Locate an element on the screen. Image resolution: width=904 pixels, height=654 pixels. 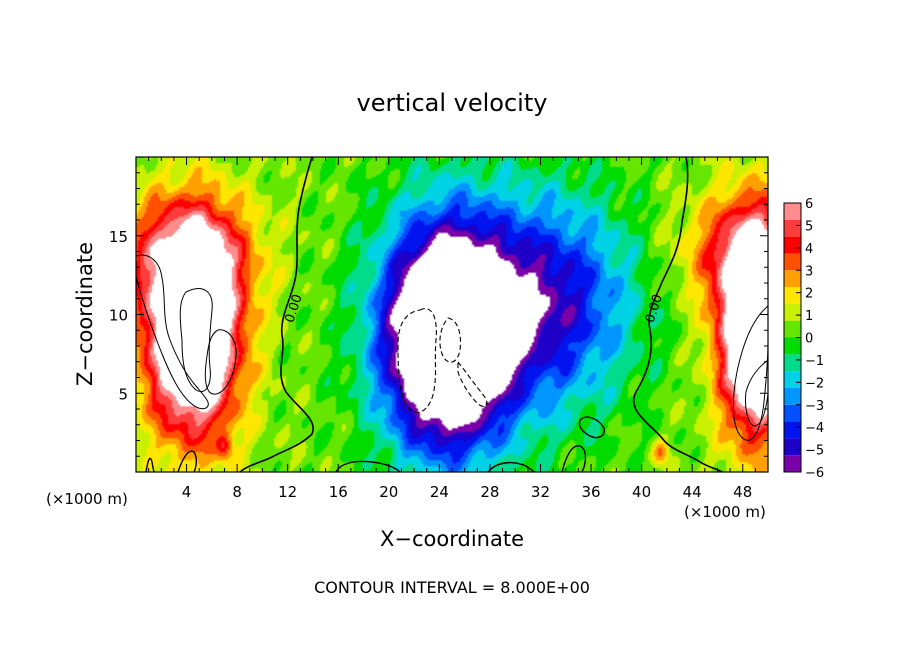
zero-contour-left is located at coordinates (276, 314).